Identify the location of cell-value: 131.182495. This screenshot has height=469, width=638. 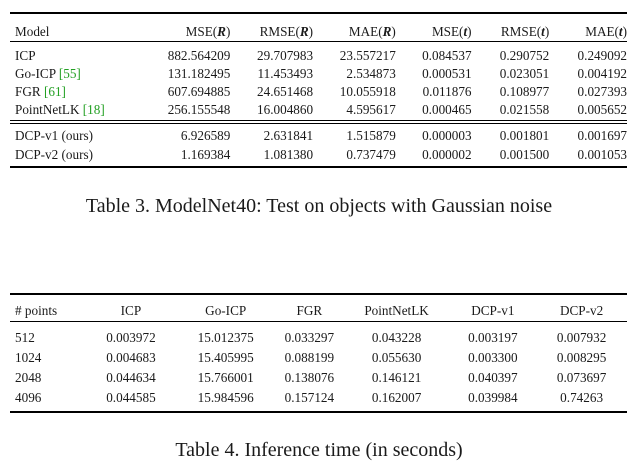
(199, 74).